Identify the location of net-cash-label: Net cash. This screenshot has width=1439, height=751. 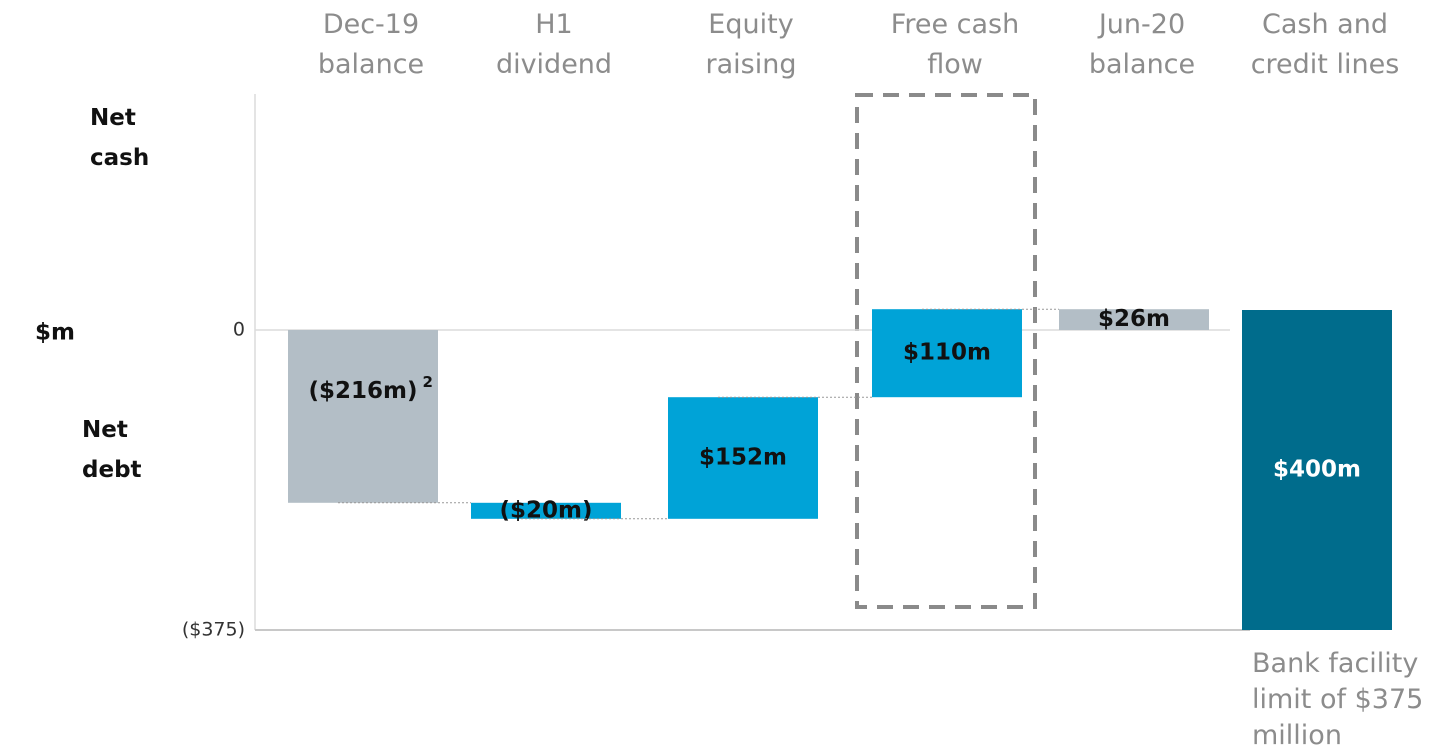
(119, 138).